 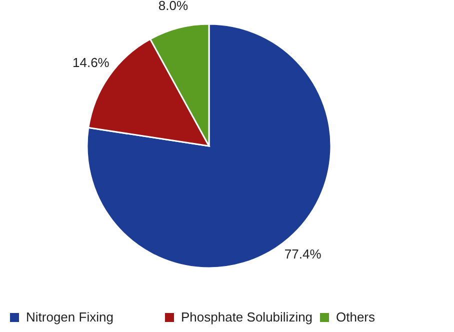 I want to click on data-label: 8.0%, so click(x=173, y=6).